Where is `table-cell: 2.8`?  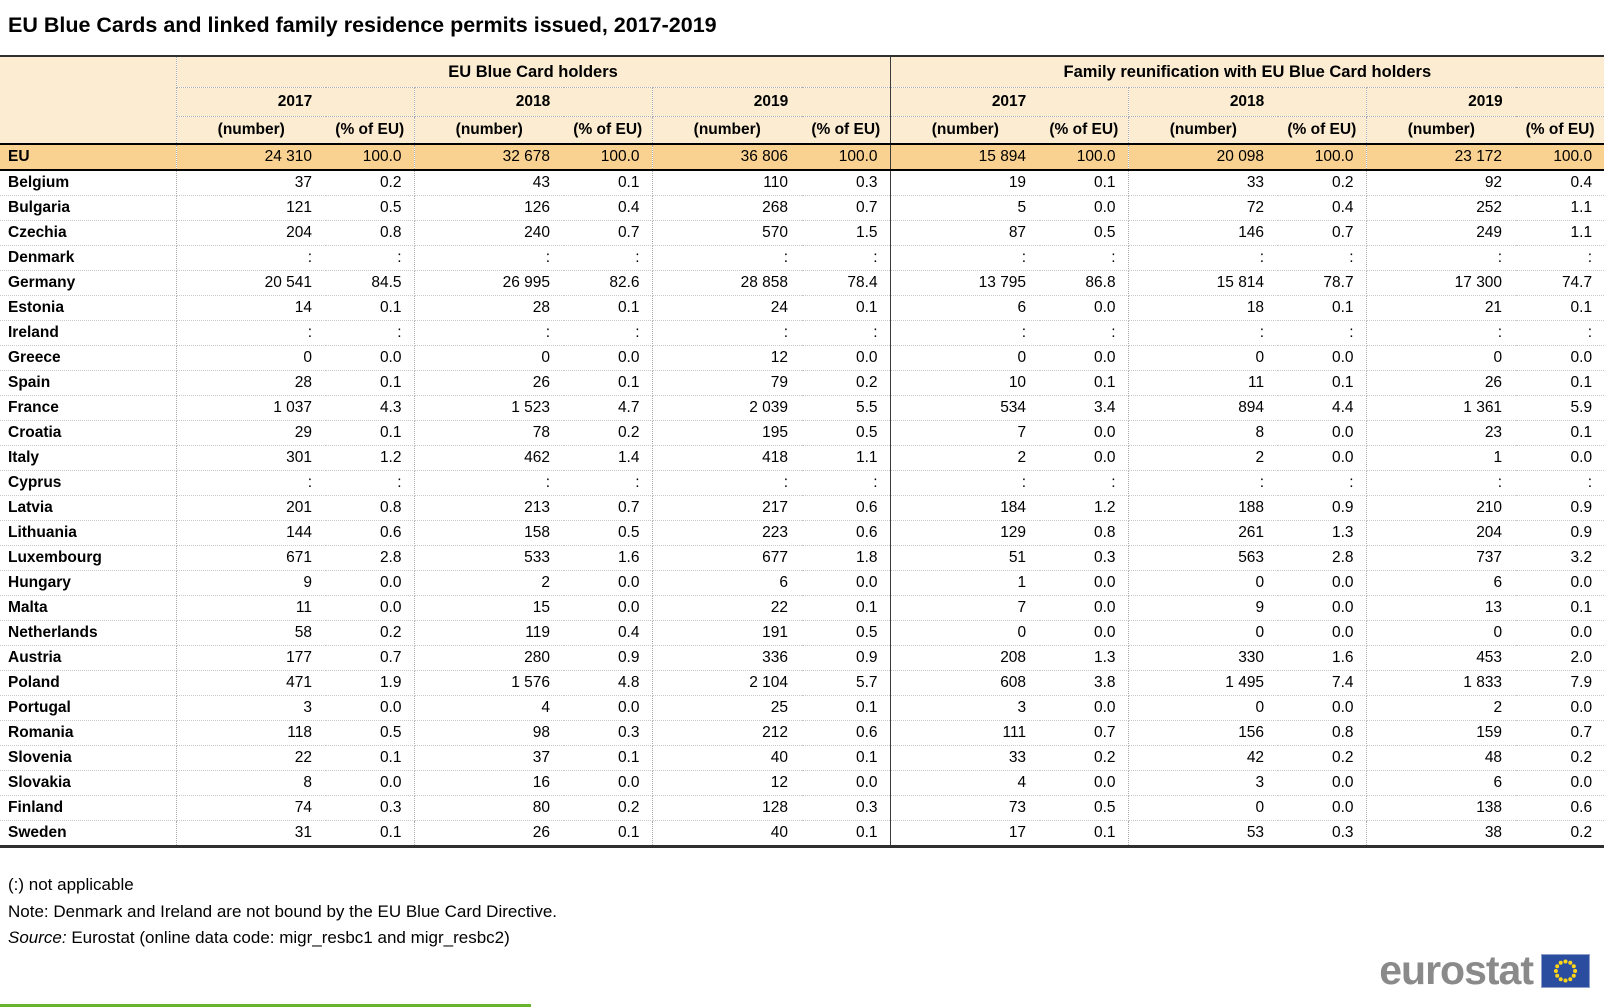 table-cell: 2.8 is located at coordinates (370, 558).